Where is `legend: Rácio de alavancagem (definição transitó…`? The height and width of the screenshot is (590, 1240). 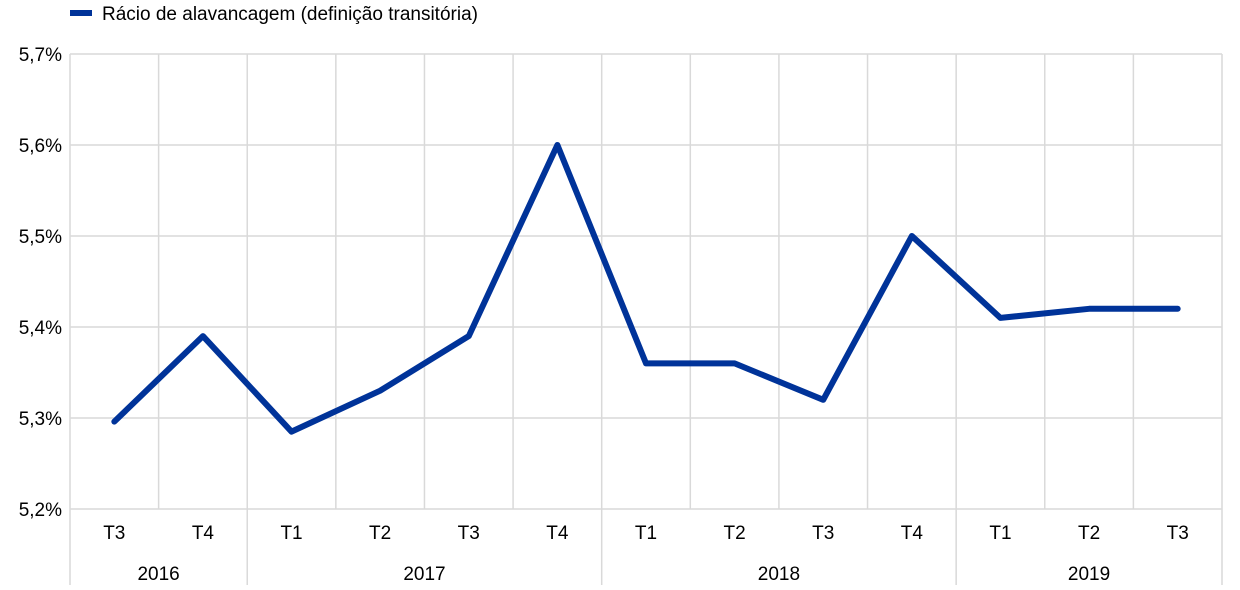 legend: Rácio de alavancagem (definição transitó… is located at coordinates (274, 14).